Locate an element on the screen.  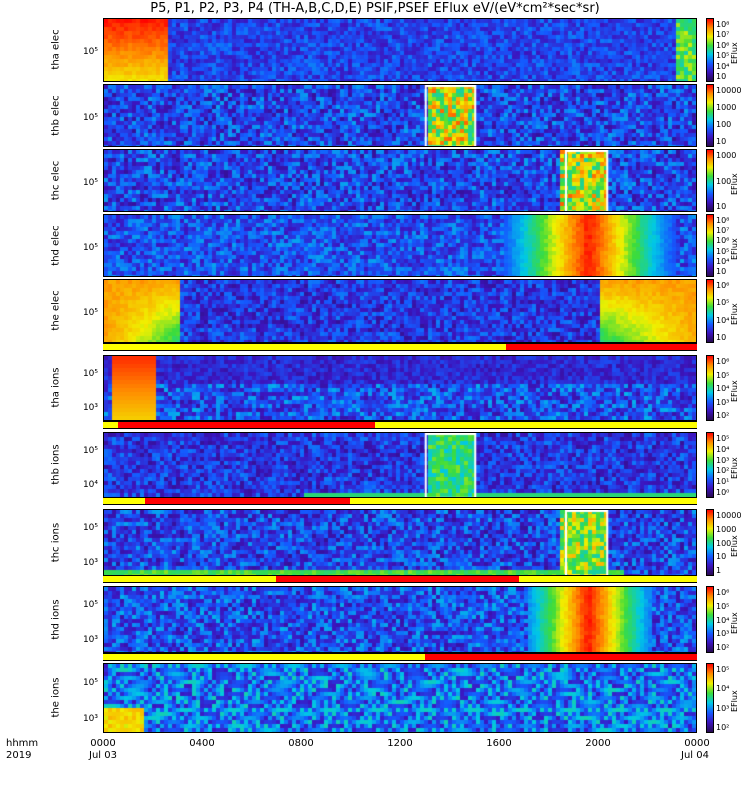
spectrogram-panel-thd-ions is located at coordinates (400, 619).